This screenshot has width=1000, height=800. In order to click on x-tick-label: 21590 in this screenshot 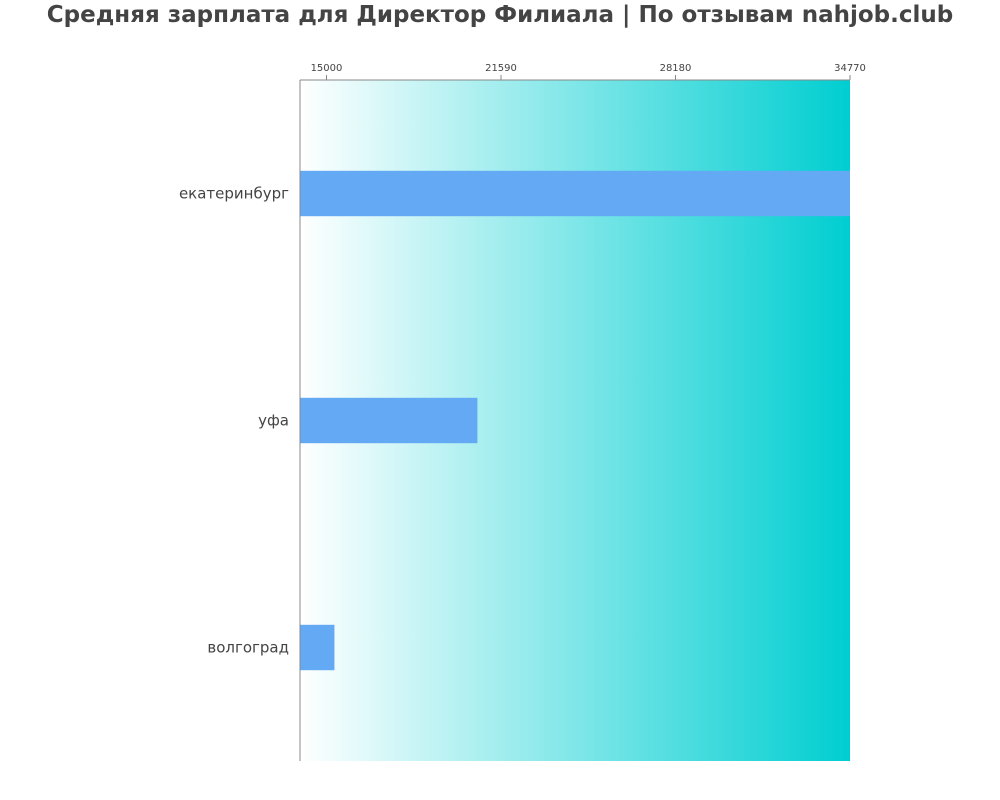, I will do `click(501, 68)`.